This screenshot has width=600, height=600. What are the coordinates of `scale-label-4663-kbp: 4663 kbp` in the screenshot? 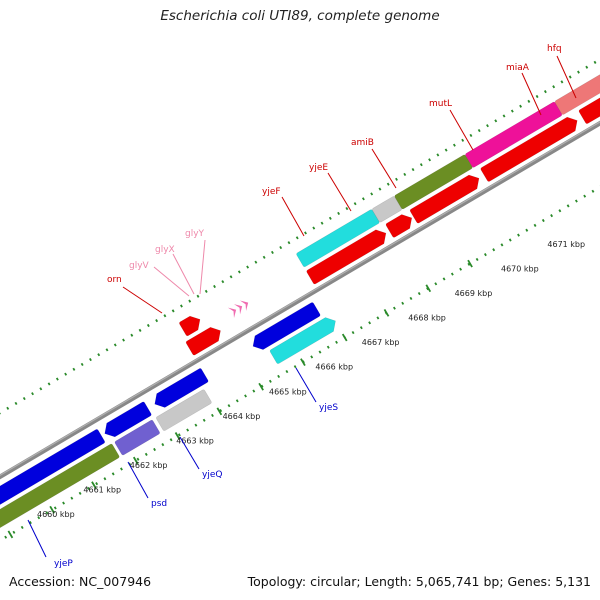 It's located at (195, 440).